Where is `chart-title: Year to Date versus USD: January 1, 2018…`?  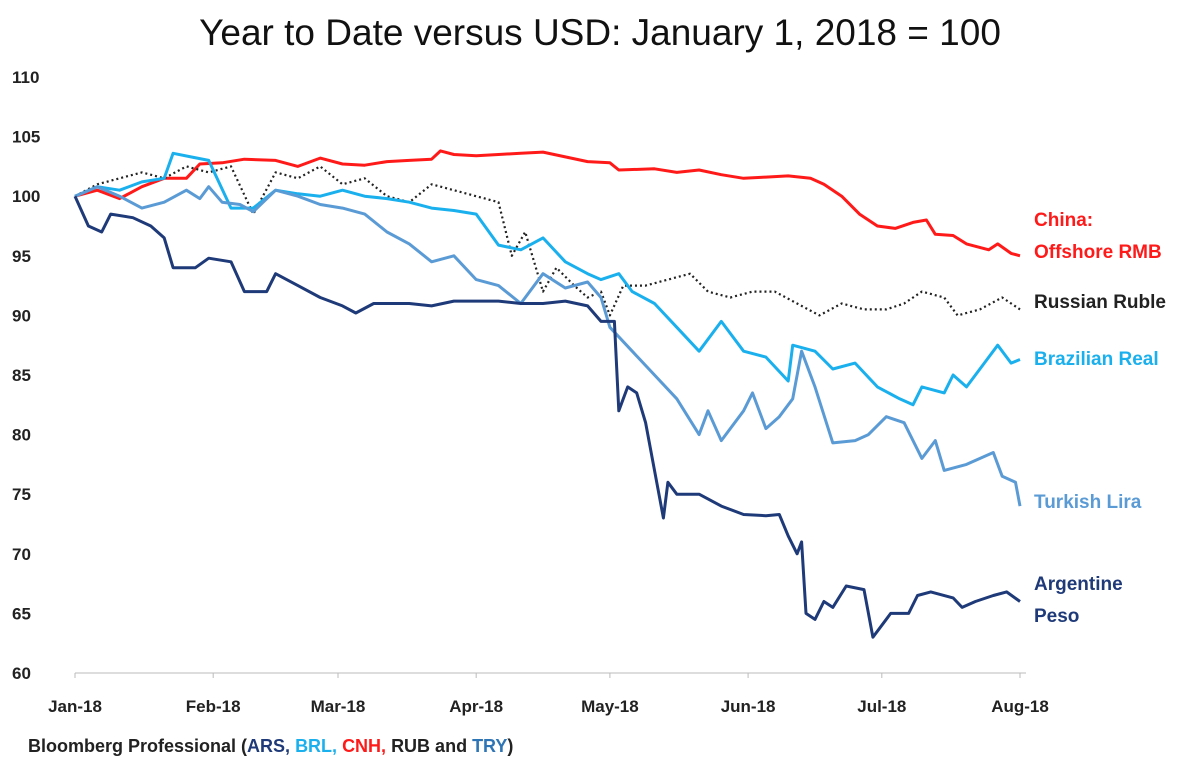
chart-title: Year to Date versus USD: January 1, 2018… is located at coordinates (600, 32).